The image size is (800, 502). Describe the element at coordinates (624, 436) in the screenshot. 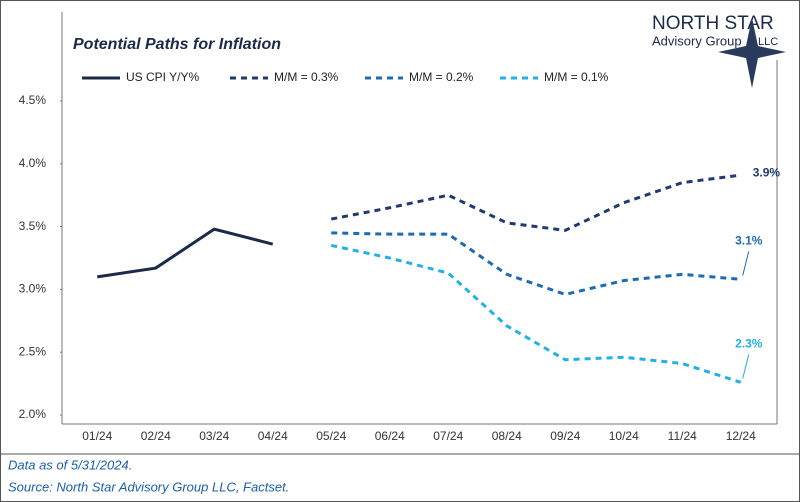

I see `x-tick-label: 10/24` at that location.